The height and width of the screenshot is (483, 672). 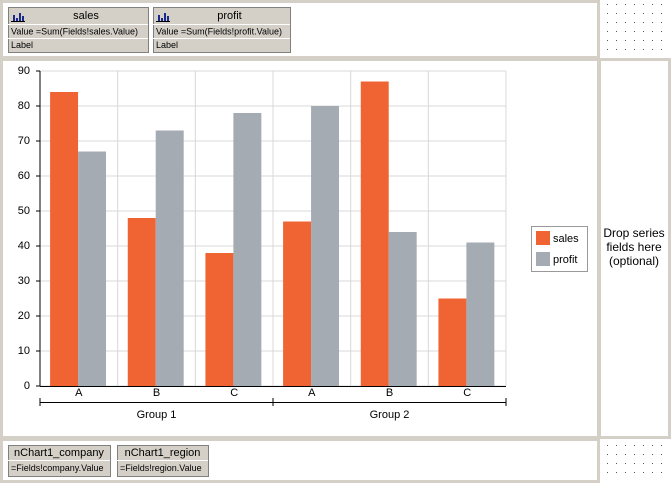 I want to click on legend-label: profit, so click(x=565, y=260).